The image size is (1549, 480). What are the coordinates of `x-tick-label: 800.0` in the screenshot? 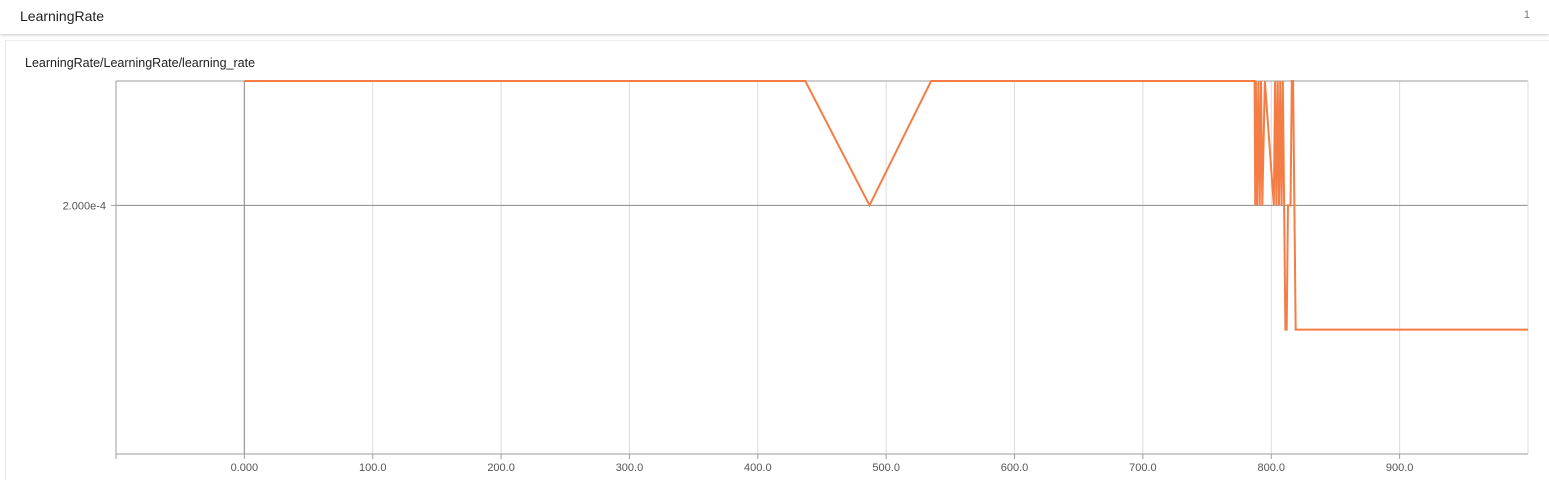 It's located at (1272, 468).